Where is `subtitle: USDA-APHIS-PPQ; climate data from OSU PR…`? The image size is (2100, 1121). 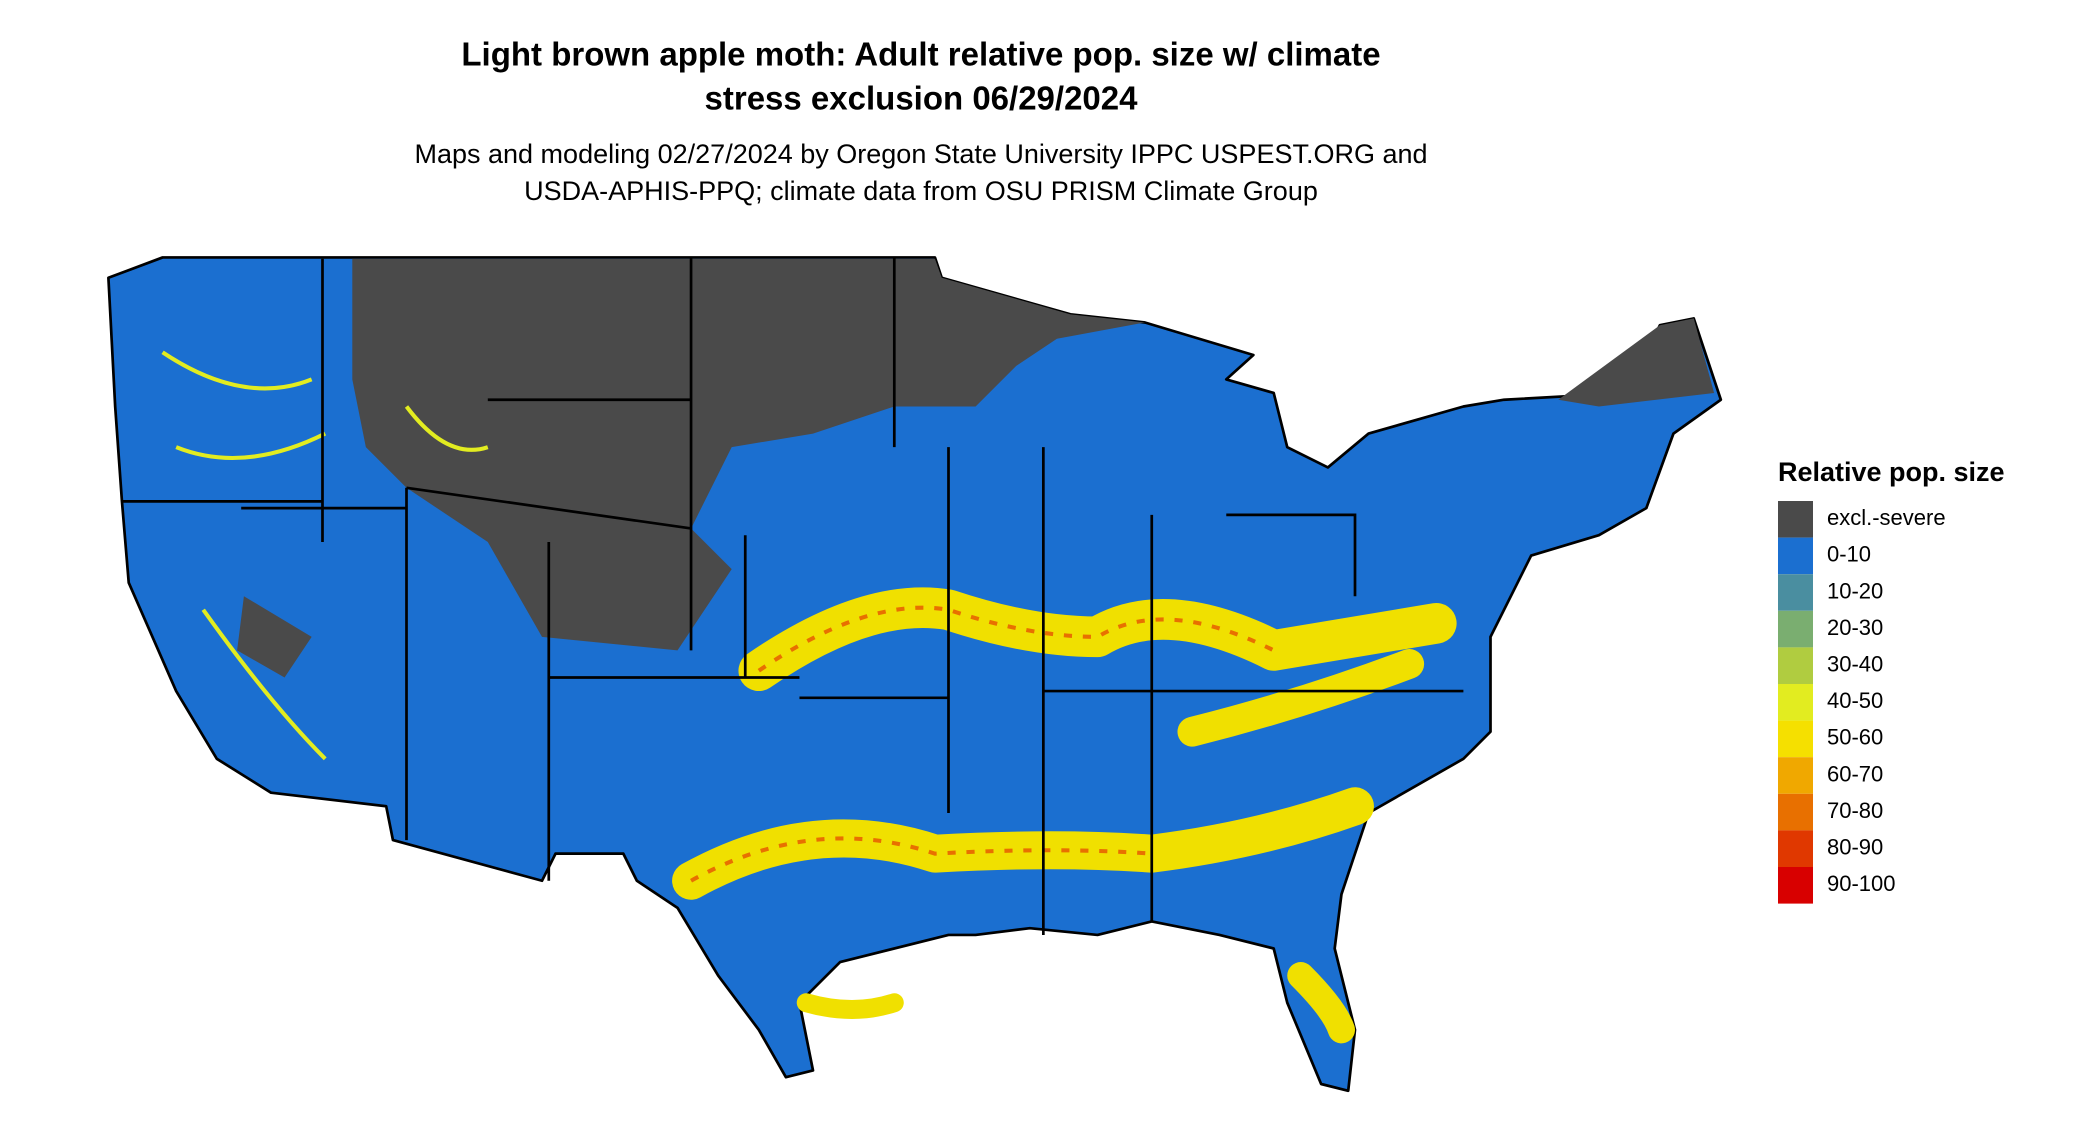
subtitle: USDA-APHIS-PPQ; climate data from OSU PR… is located at coordinates (921, 191).